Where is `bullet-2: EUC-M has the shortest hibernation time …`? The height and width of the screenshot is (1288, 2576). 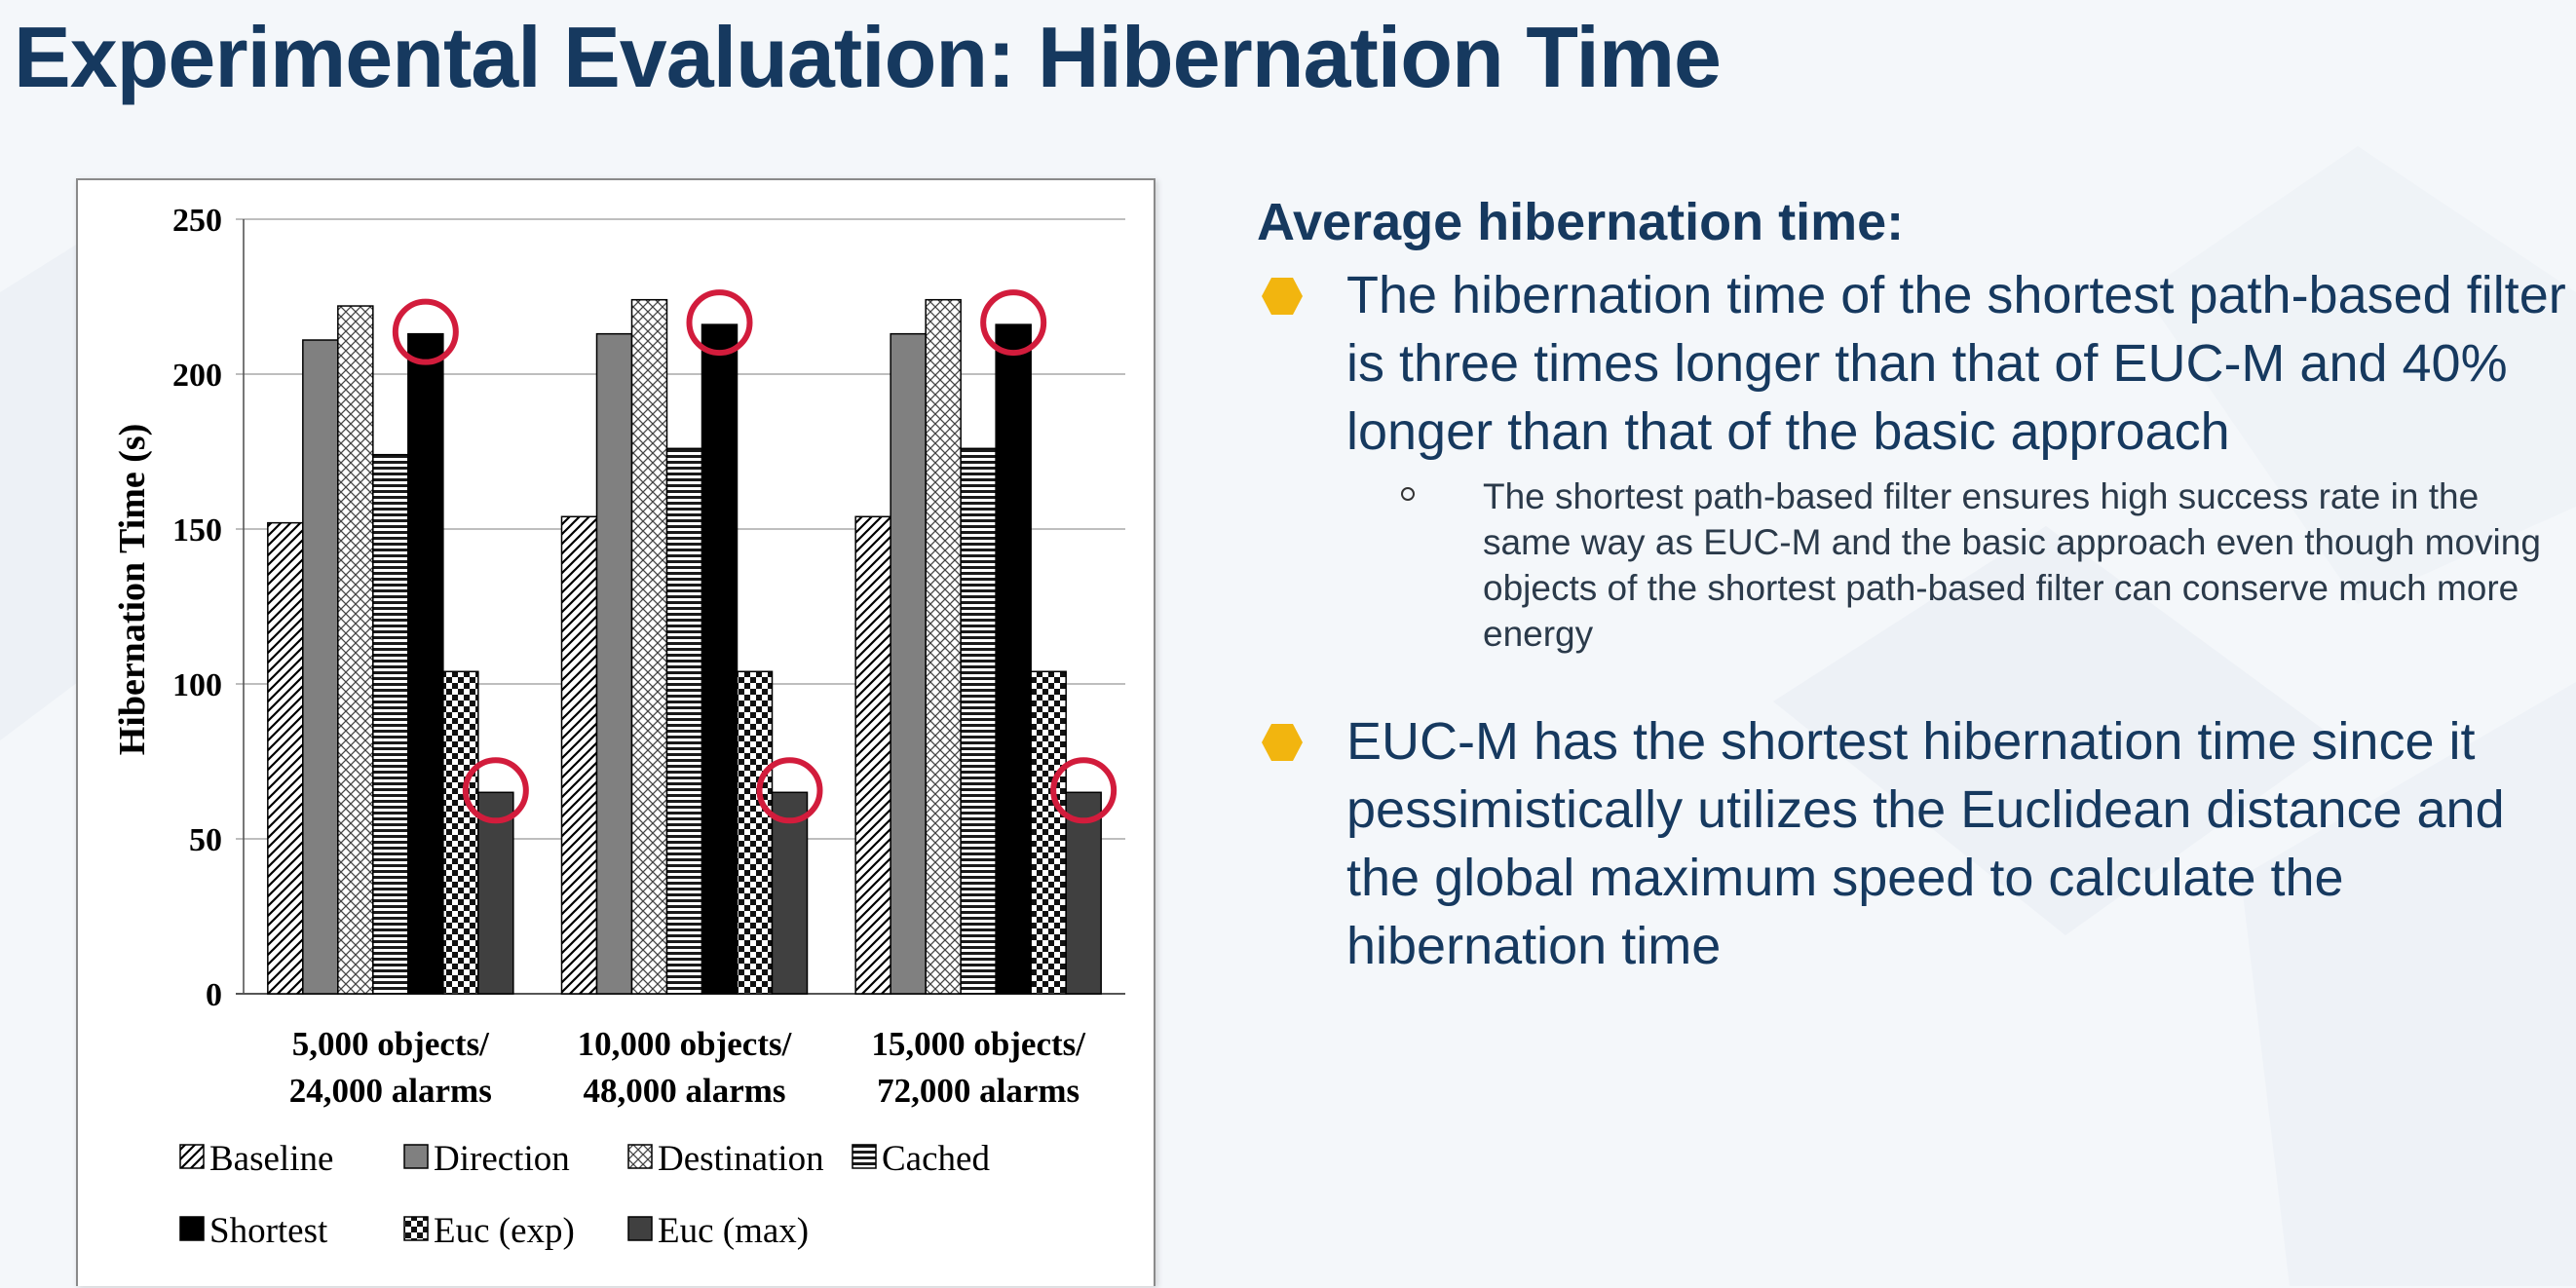 bullet-2: EUC-M has the shortest hibernation time … is located at coordinates (1916, 843).